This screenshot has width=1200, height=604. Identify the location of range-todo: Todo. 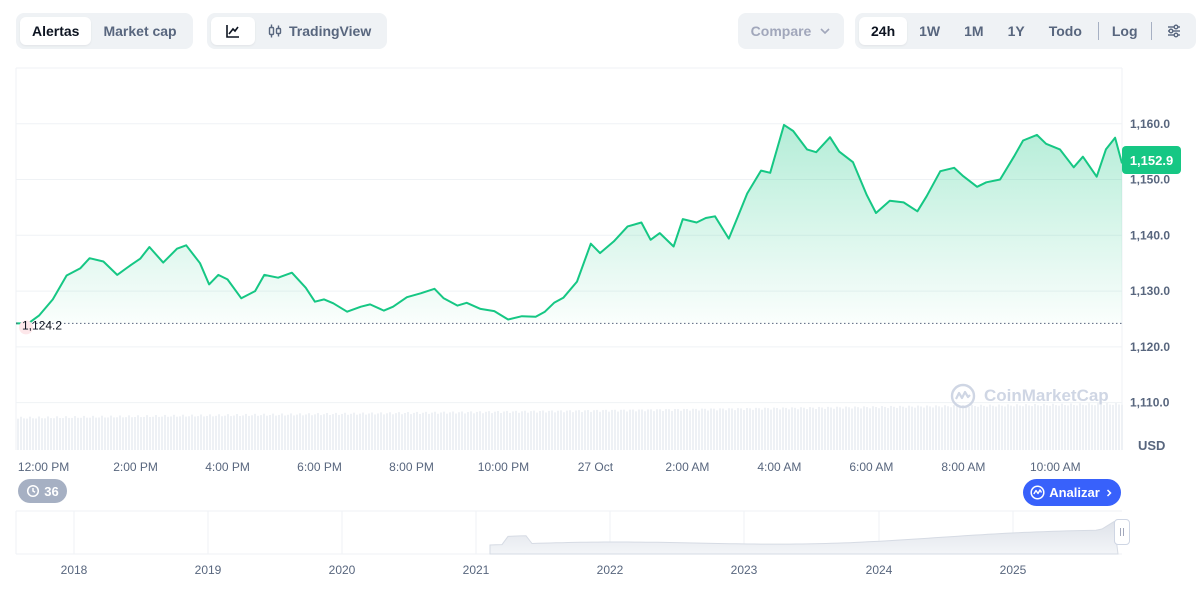
(1065, 31).